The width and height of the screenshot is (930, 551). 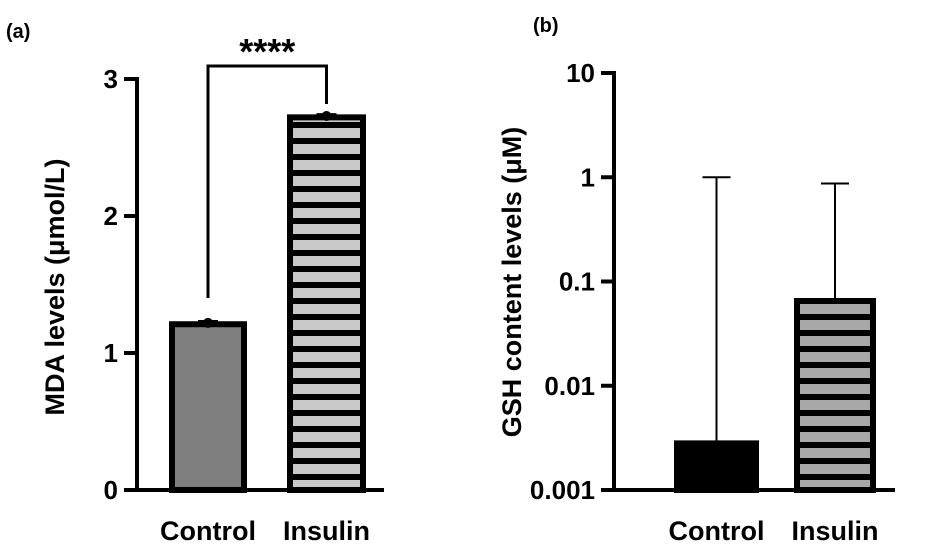 I want to click on charta-point-control, so click(x=208, y=322).